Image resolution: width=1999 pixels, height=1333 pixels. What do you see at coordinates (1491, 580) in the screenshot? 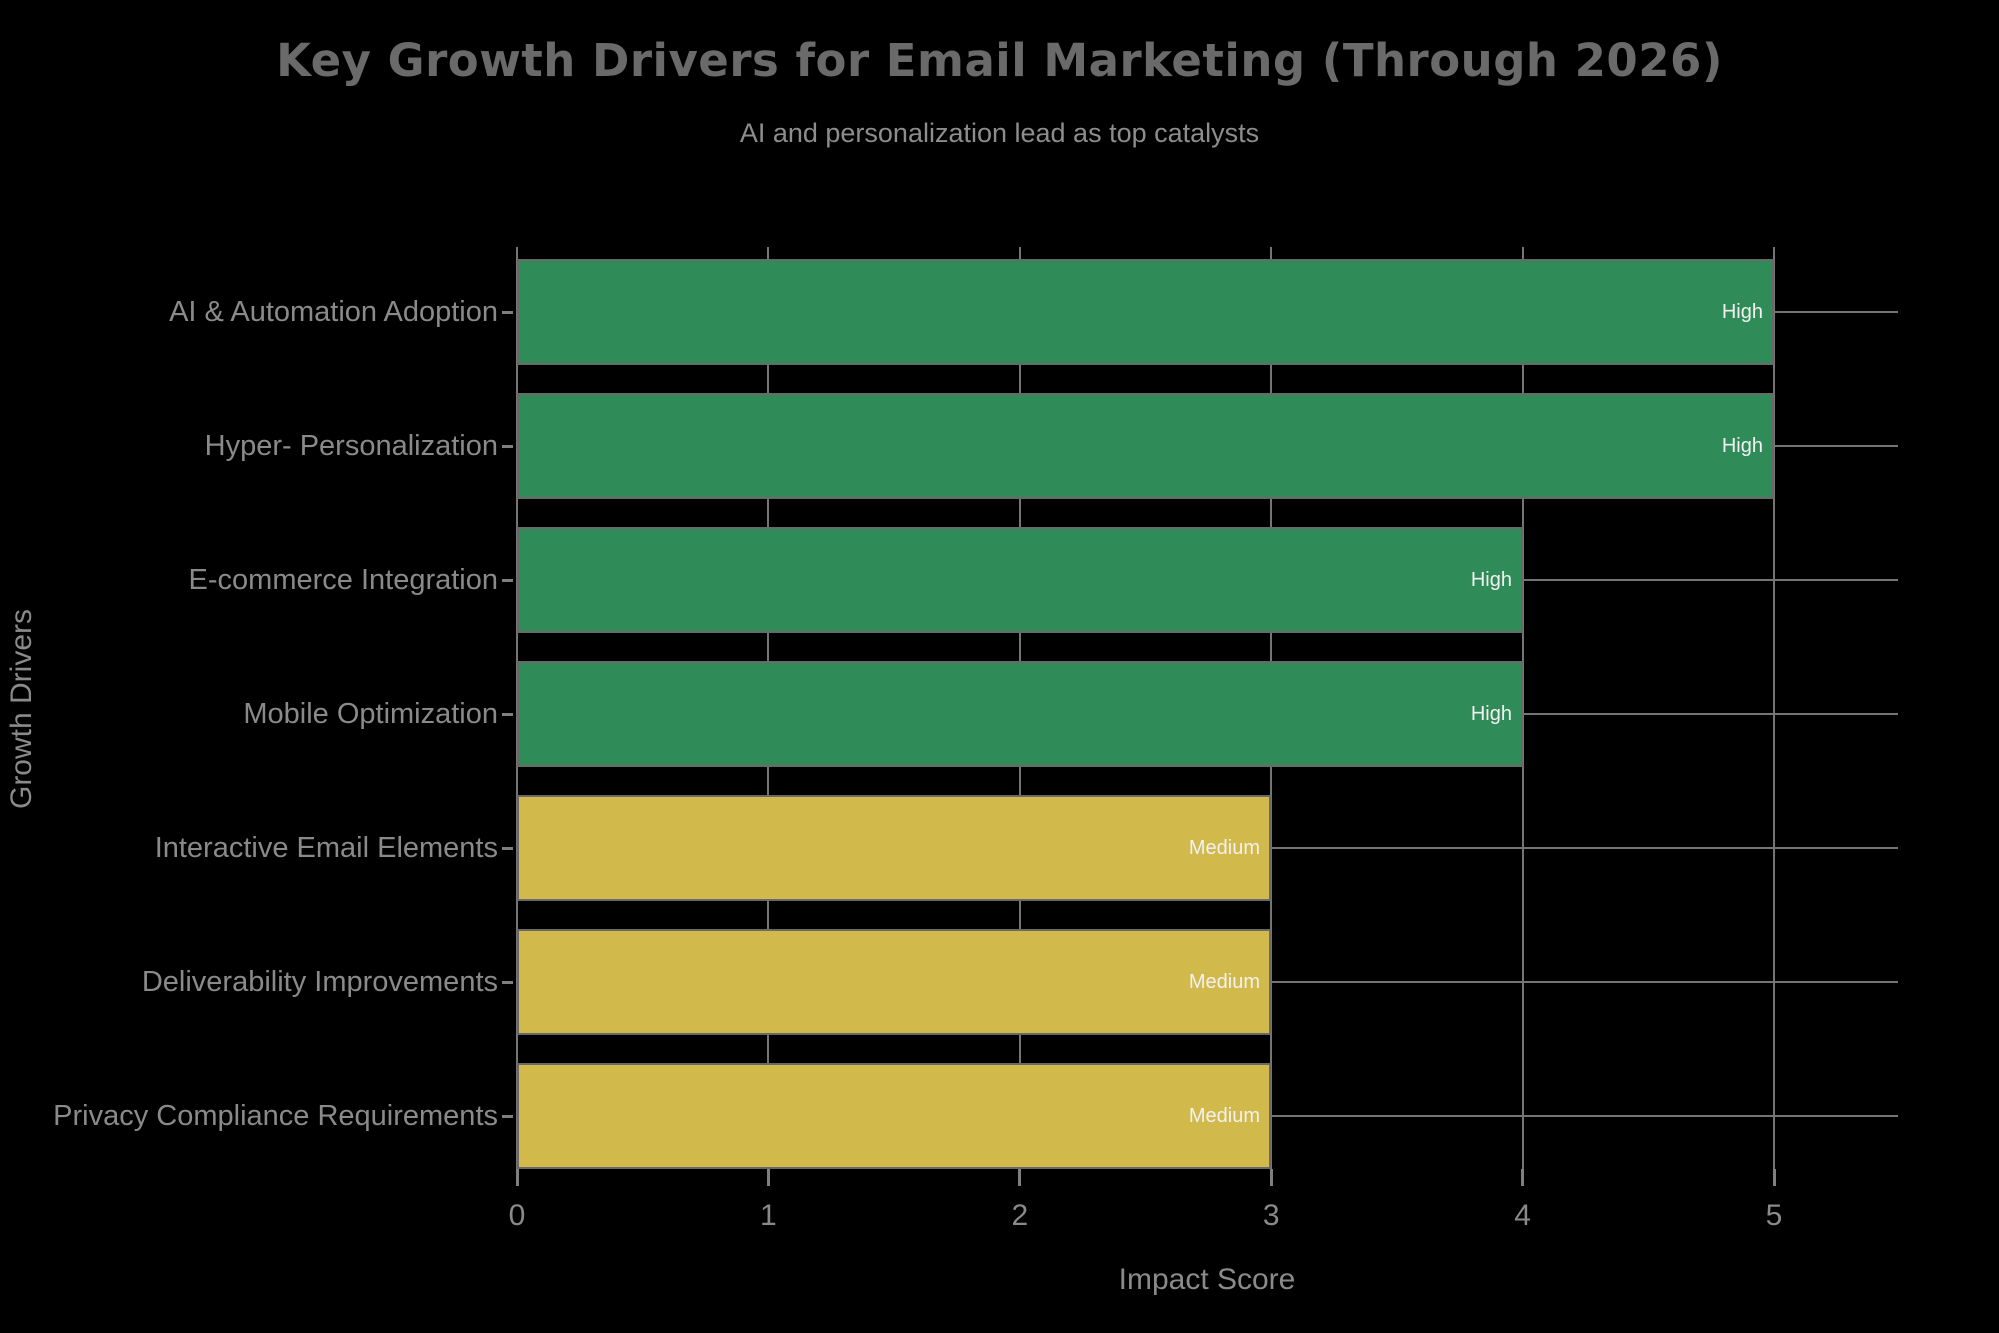
I see `bar-value-label-e-commerce-integration: High` at bounding box center [1491, 580].